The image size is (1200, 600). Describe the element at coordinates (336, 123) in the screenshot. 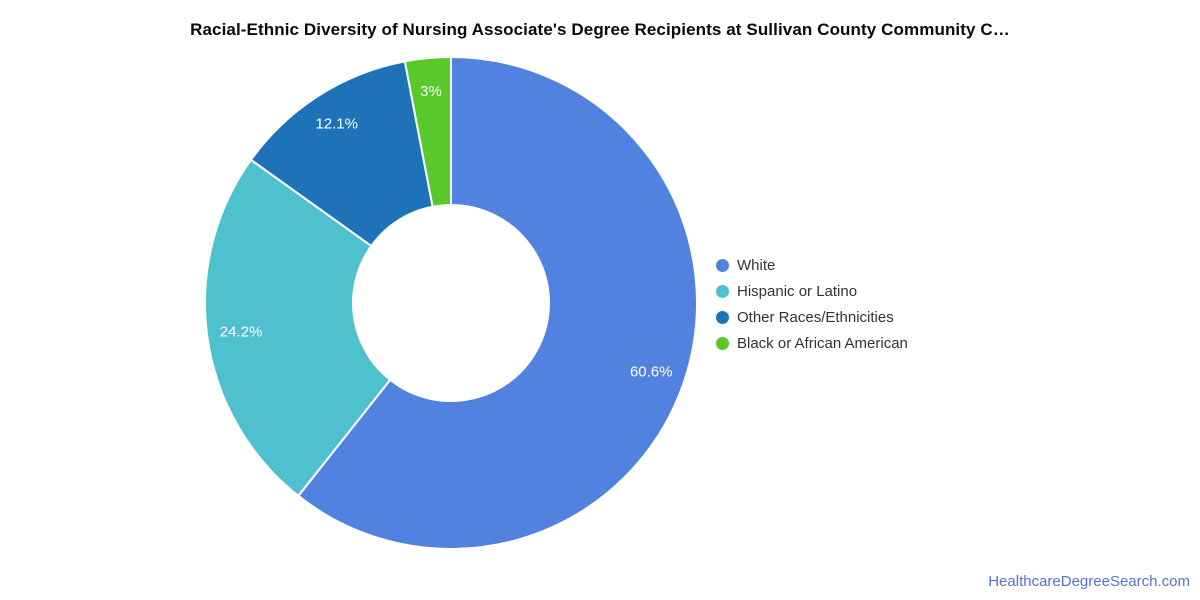

I see `slice-percent-label: 12.1%` at that location.